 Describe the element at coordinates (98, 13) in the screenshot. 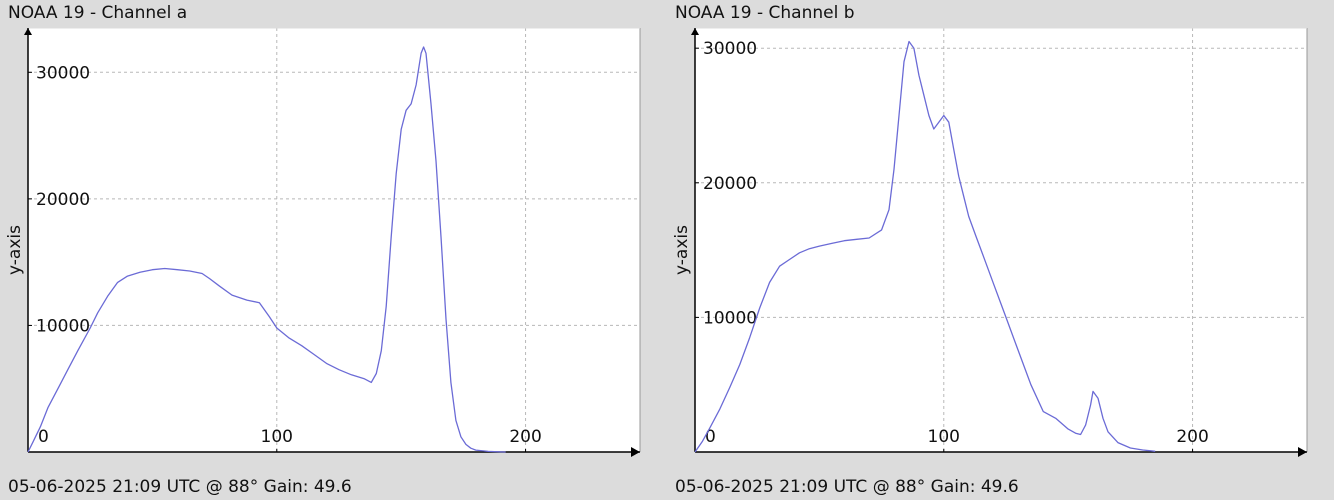

I see `chart-title: NOAA 19 - Channel a` at that location.